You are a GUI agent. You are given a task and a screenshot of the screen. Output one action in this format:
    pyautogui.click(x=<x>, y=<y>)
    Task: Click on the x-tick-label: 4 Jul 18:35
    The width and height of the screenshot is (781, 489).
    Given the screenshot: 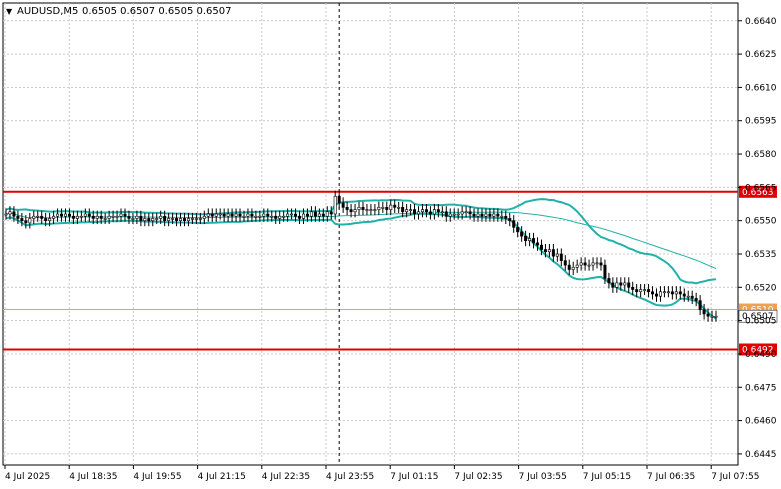 What is the action you would take?
    pyautogui.click(x=93, y=477)
    